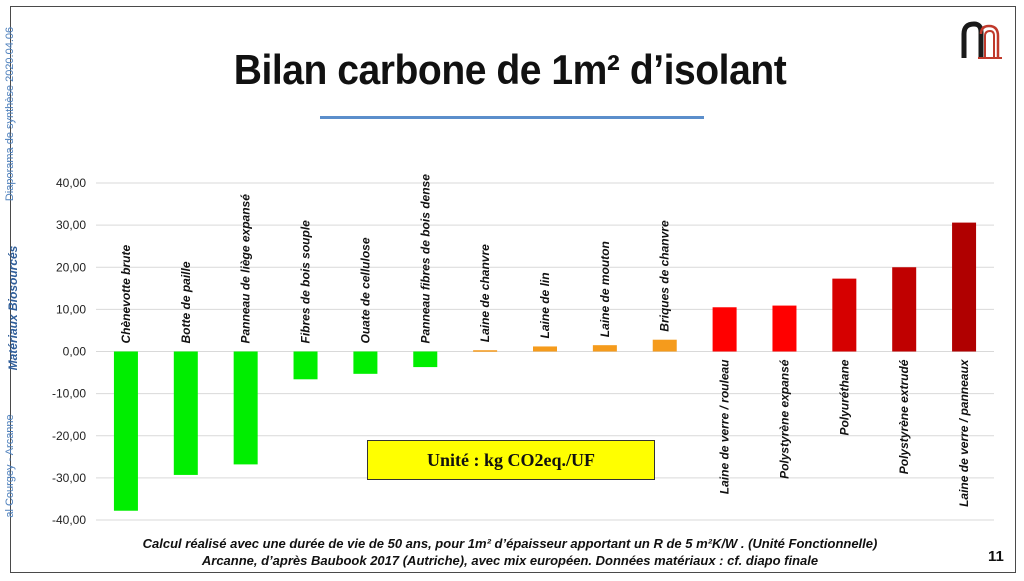 The height and width of the screenshot is (581, 1024). Describe the element at coordinates (71, 183) in the screenshot. I see `y-tick-label: 40,00` at that location.